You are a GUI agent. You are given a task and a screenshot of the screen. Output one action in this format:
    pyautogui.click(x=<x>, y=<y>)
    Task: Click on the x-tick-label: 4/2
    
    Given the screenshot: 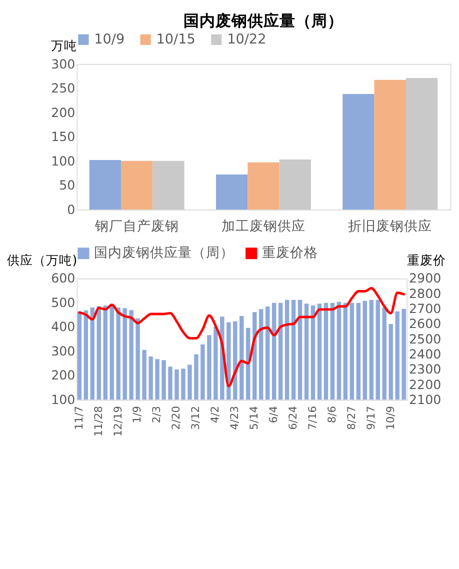 What is the action you would take?
    pyautogui.click(x=215, y=415)
    